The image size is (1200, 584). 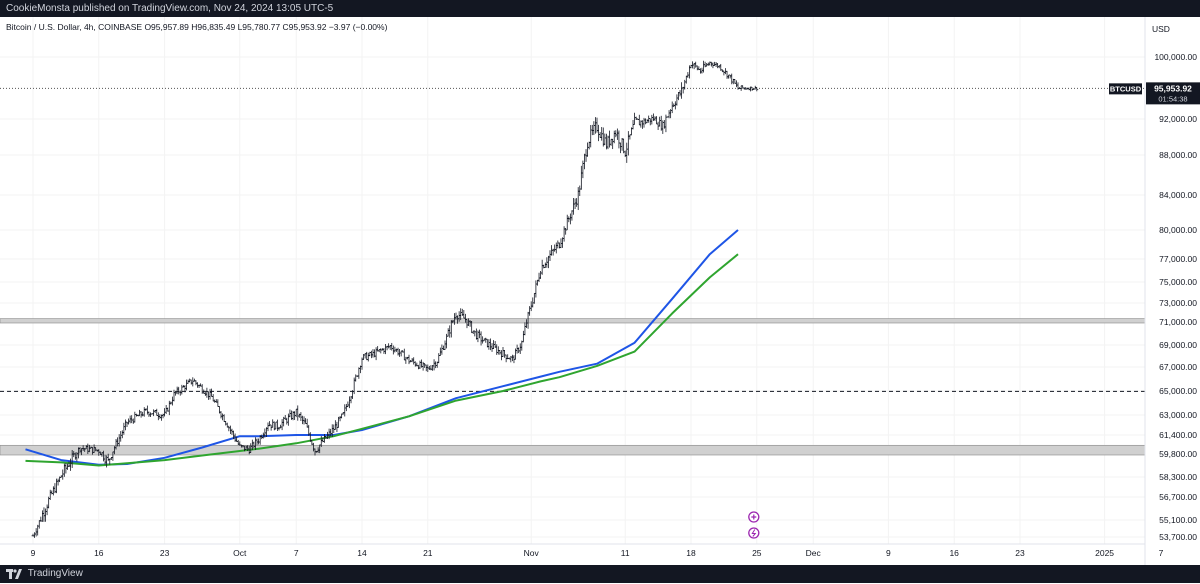 What do you see at coordinates (213, 27) in the screenshot?
I see `high-value: H96,835.49` at bounding box center [213, 27].